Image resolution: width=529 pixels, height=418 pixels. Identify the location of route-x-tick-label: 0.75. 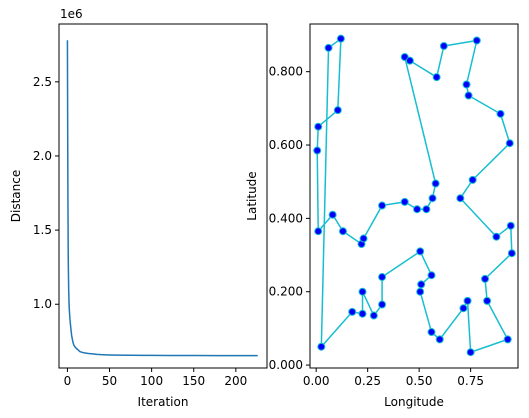
(470, 381).